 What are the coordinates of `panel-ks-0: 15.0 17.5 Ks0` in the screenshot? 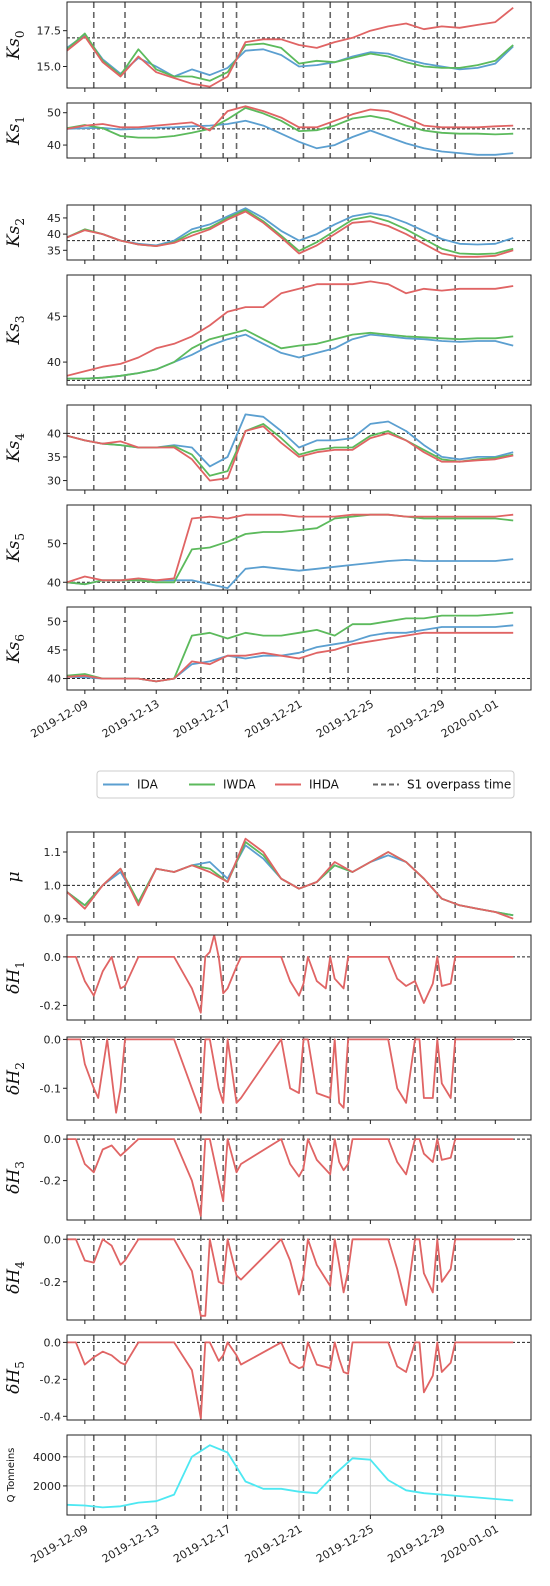 It's located at (268, 46).